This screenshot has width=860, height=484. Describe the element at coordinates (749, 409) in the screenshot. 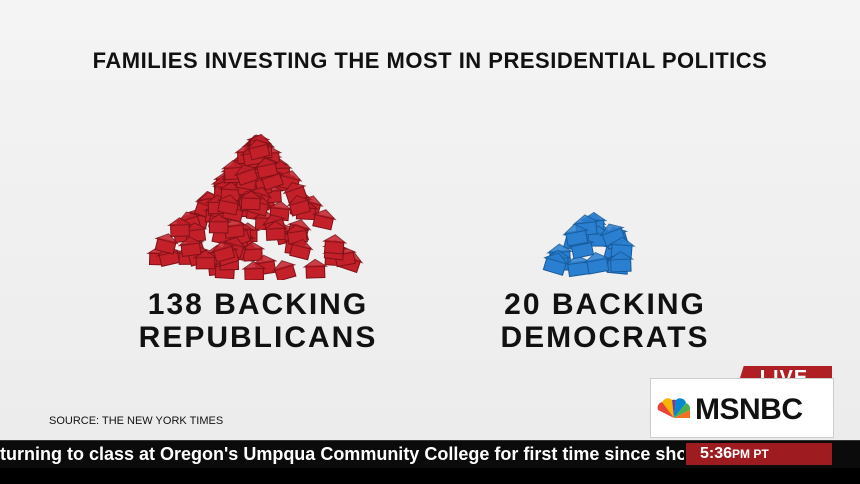

I see `network-name: MSNBC` at that location.